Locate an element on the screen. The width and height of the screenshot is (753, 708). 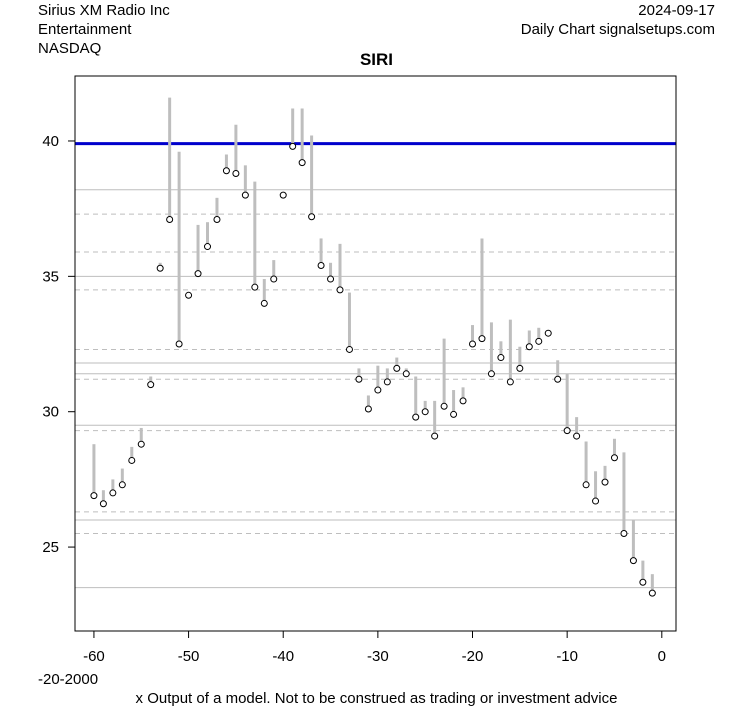
exchange-label: NASDAQ is located at coordinates (70, 48).